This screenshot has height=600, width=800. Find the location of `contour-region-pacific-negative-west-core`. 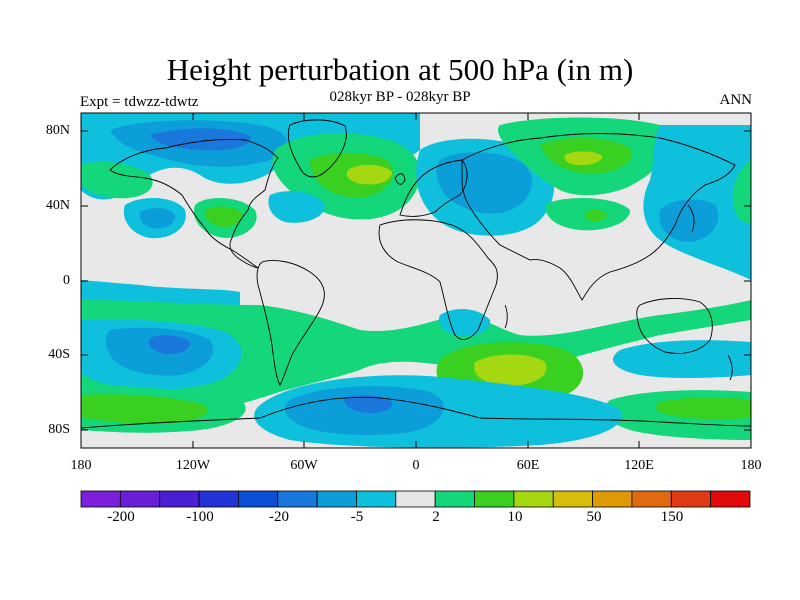

contour-region-pacific-negative-west-core is located at coordinates (157, 218).